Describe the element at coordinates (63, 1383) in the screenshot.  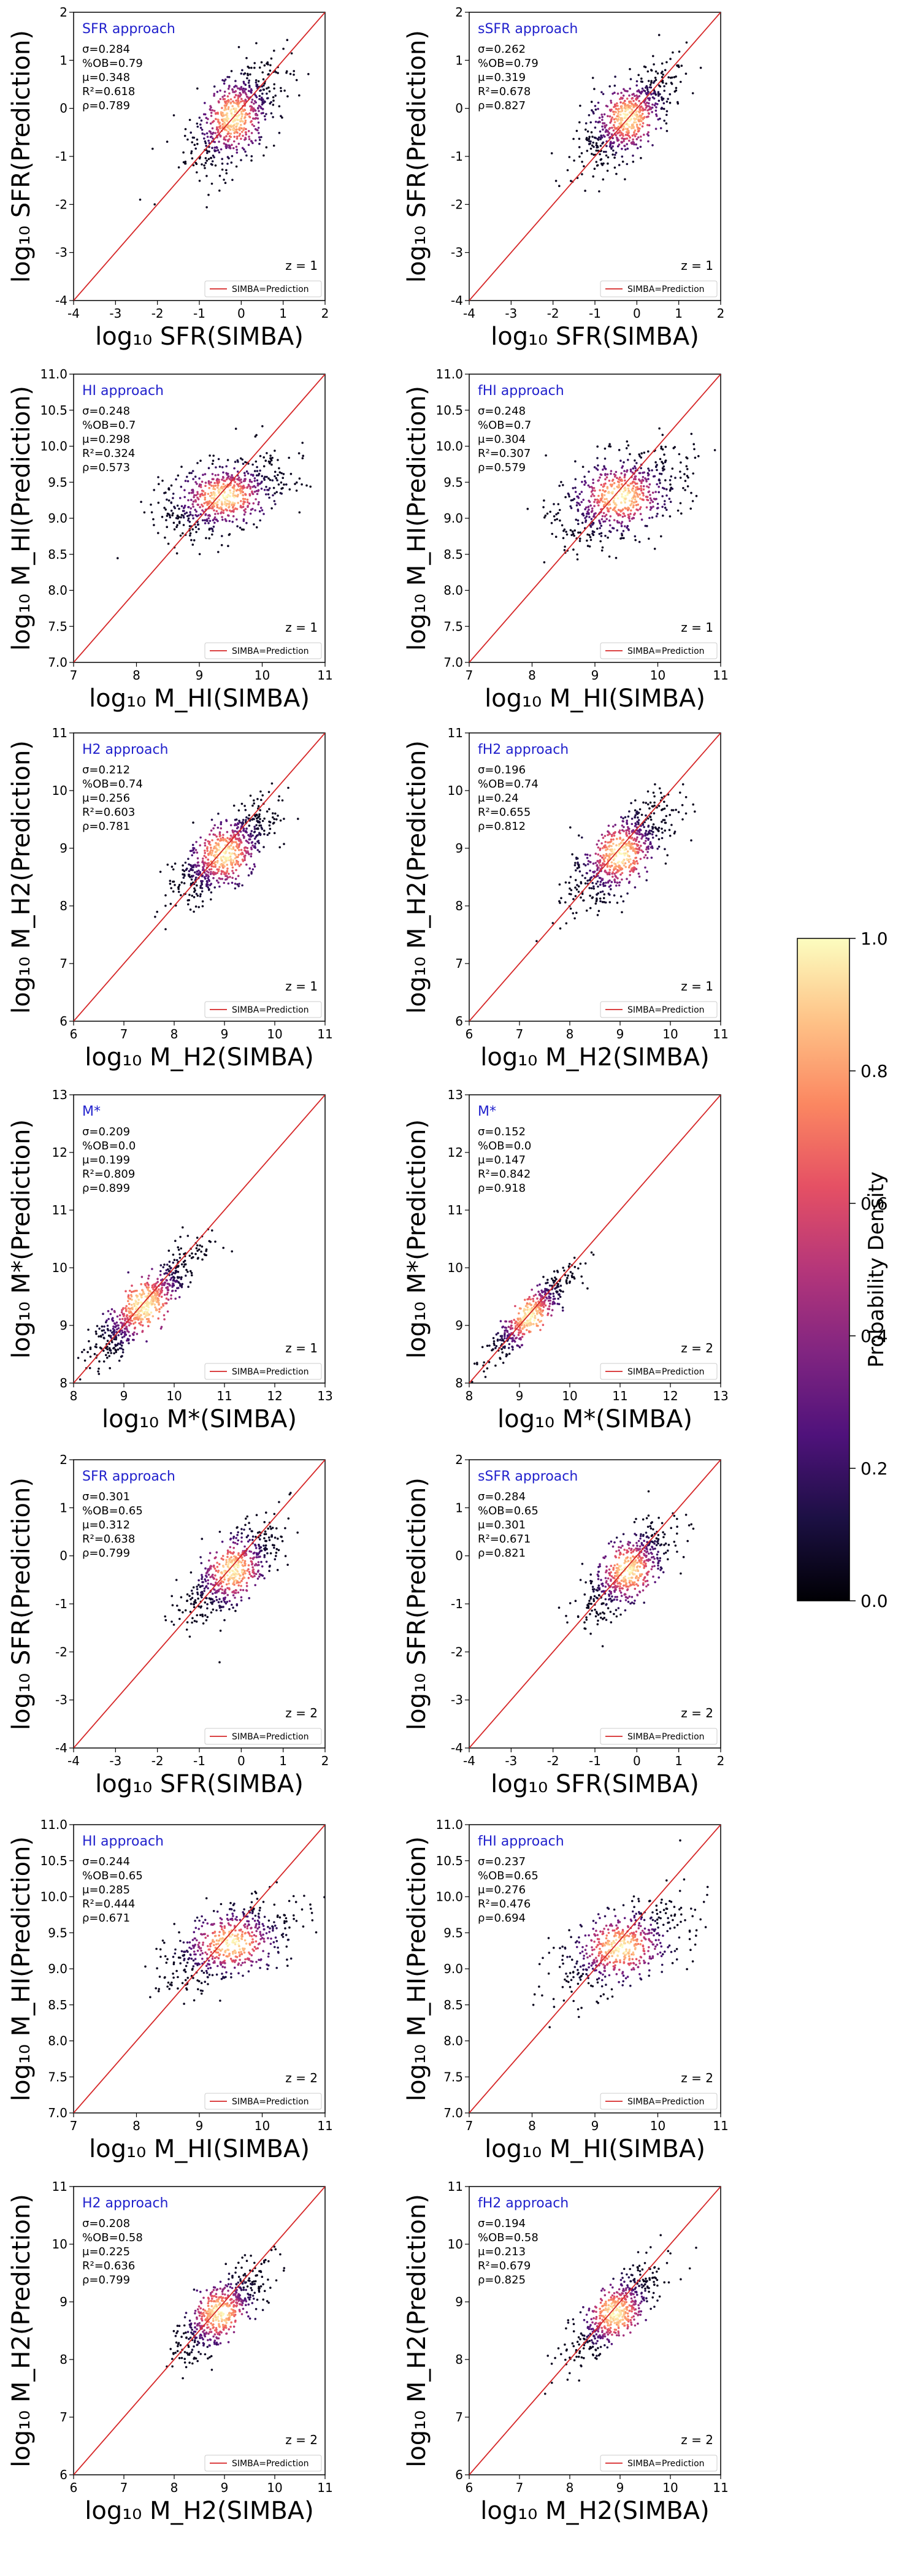
I see `y-tick-label: 8` at that location.